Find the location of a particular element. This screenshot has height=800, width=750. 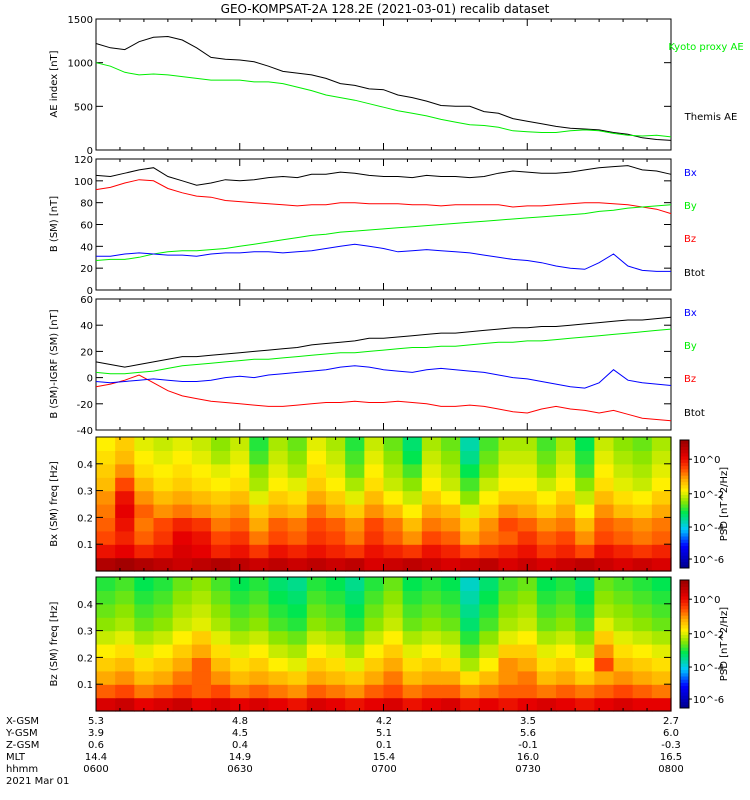

row-label-z-gsm: Z-GSM is located at coordinates (23, 745).